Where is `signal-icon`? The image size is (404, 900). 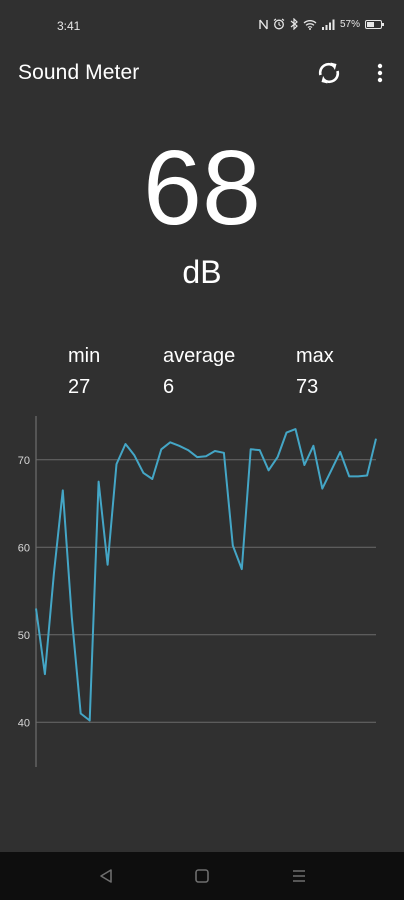
signal-icon is located at coordinates (328, 24).